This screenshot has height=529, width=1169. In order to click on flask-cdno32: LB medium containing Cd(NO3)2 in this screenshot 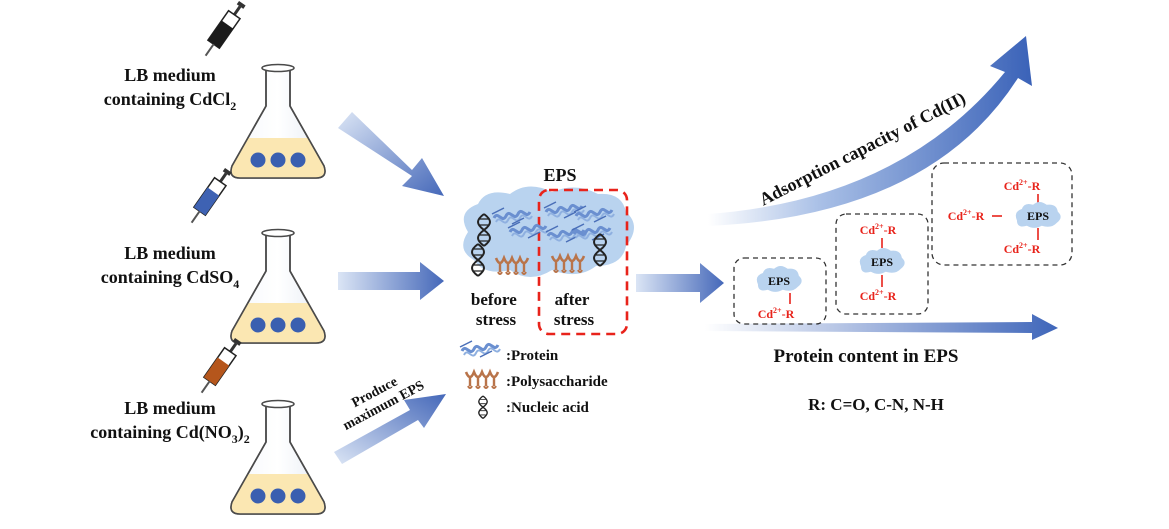, I will do `click(208, 426)`.